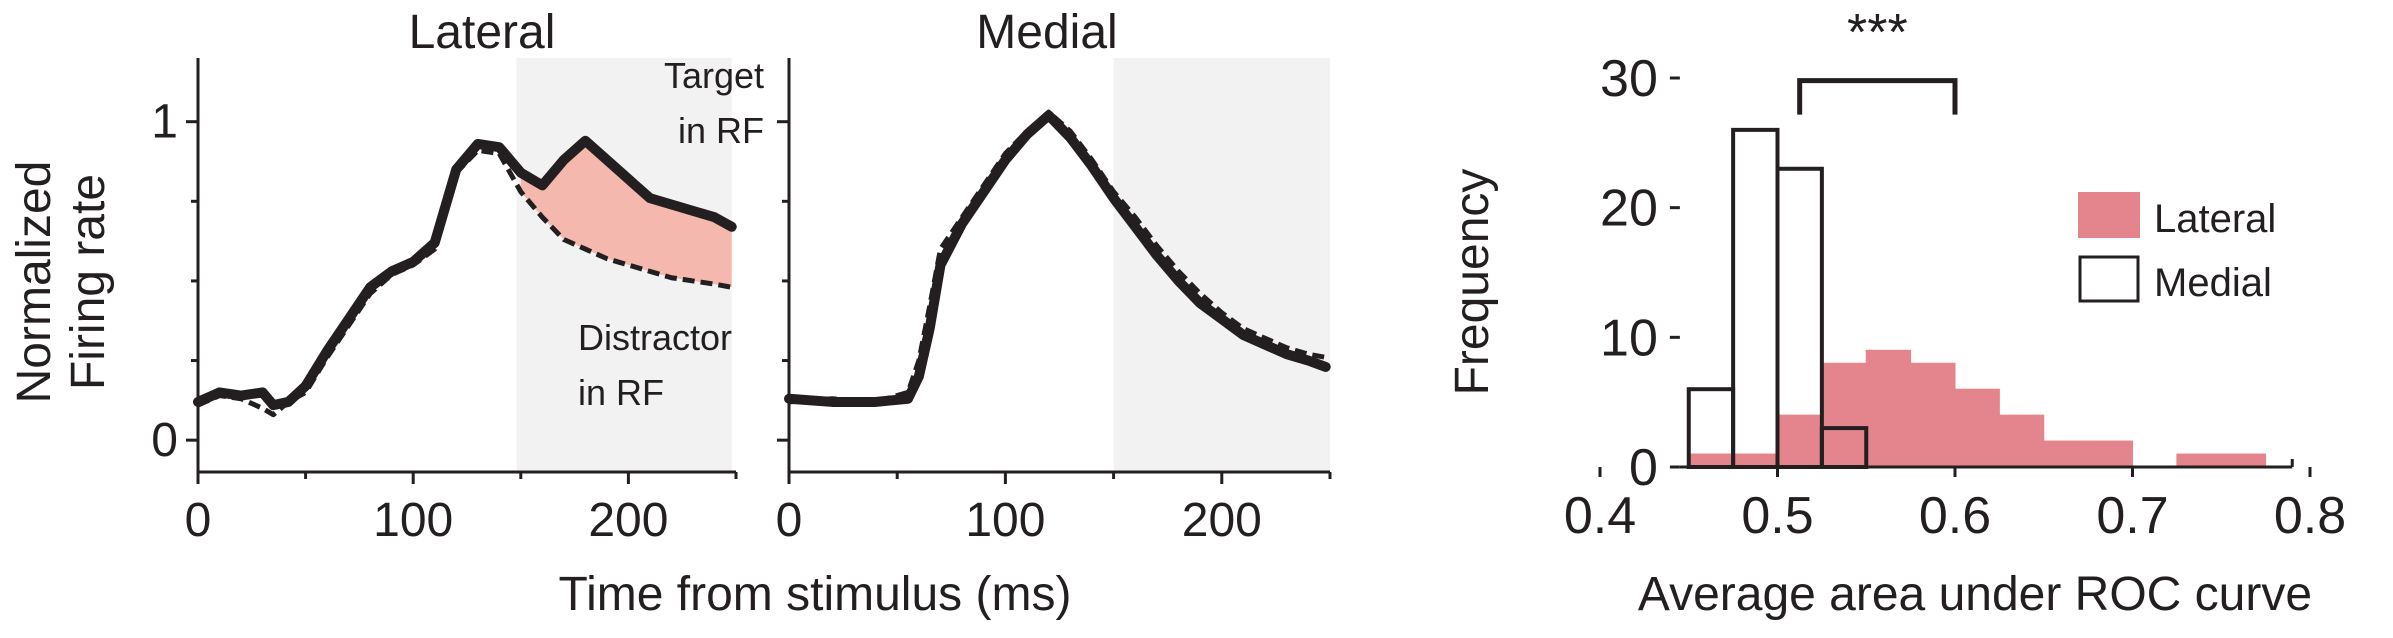  Describe the element at coordinates (2109, 215) in the screenshot. I see `legend-lateral-swatch` at that location.